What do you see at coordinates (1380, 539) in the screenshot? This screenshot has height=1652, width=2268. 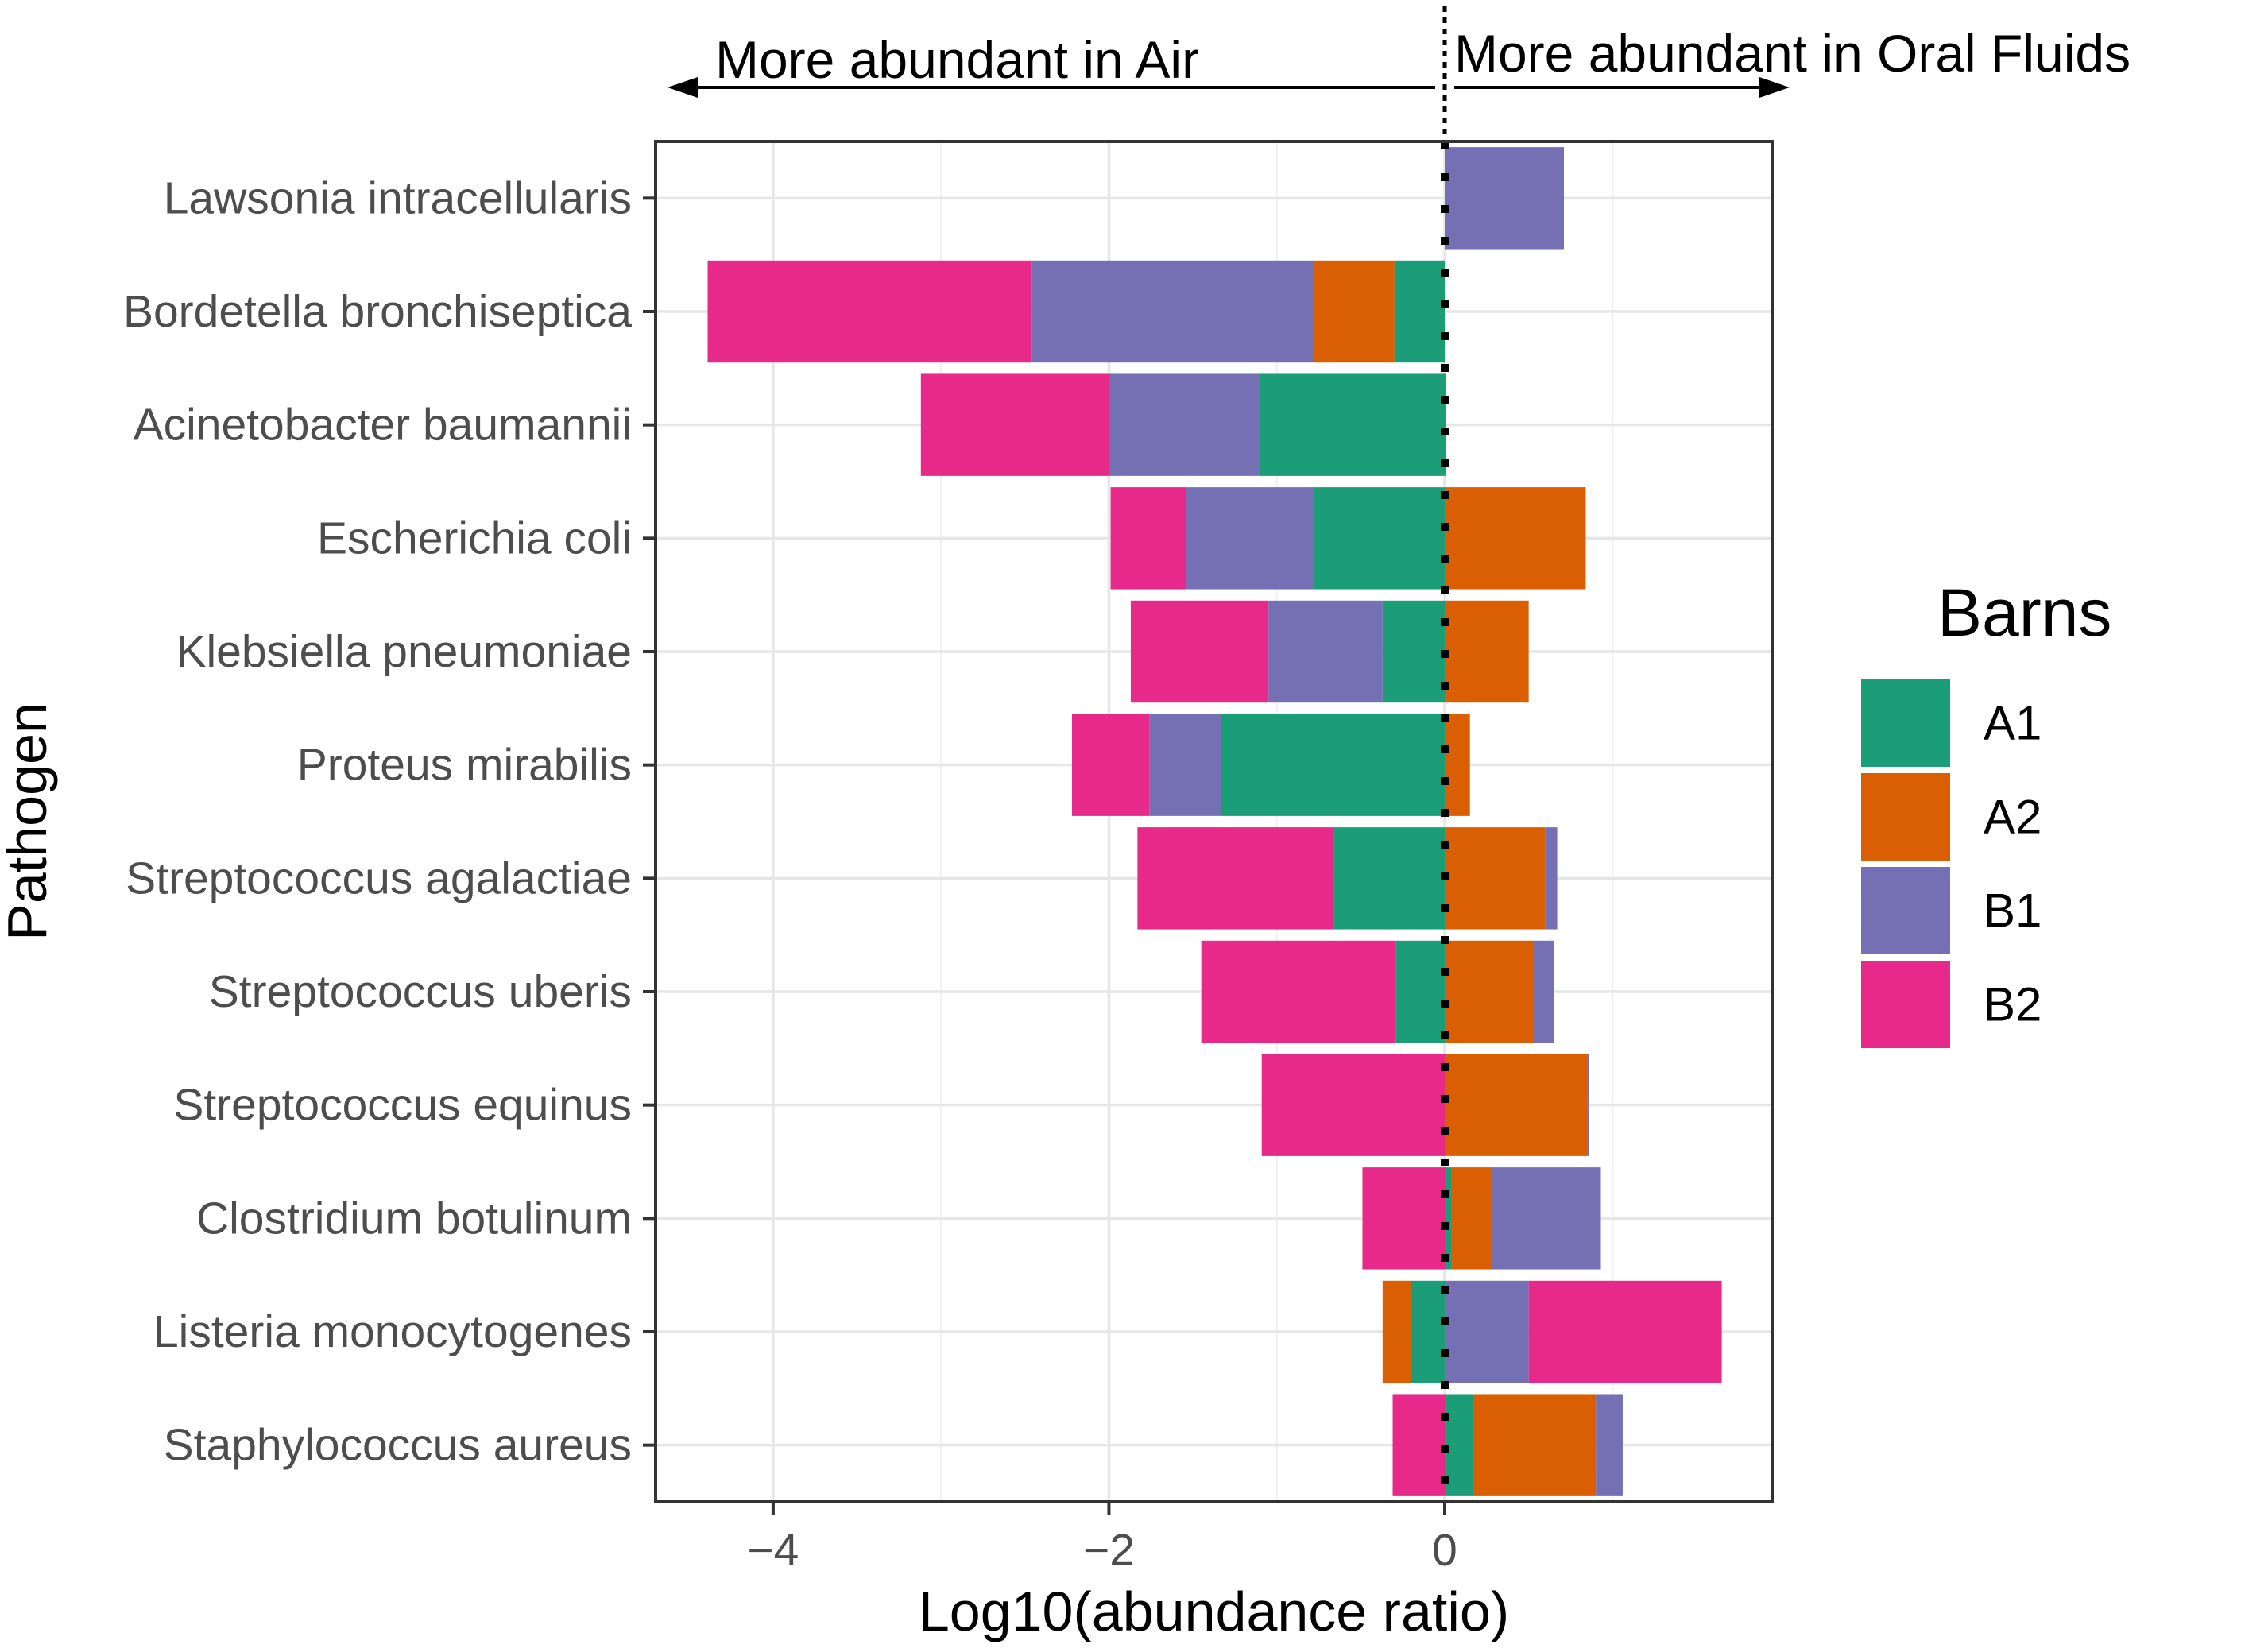 I see `bar-escherichia-coli-a1` at bounding box center [1380, 539].